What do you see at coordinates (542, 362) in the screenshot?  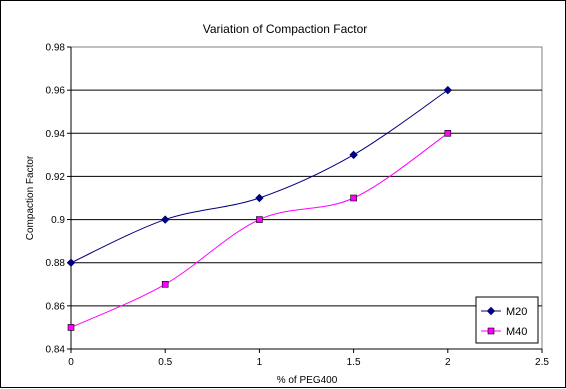 I see `x-tick-label: 2.5` at bounding box center [542, 362].